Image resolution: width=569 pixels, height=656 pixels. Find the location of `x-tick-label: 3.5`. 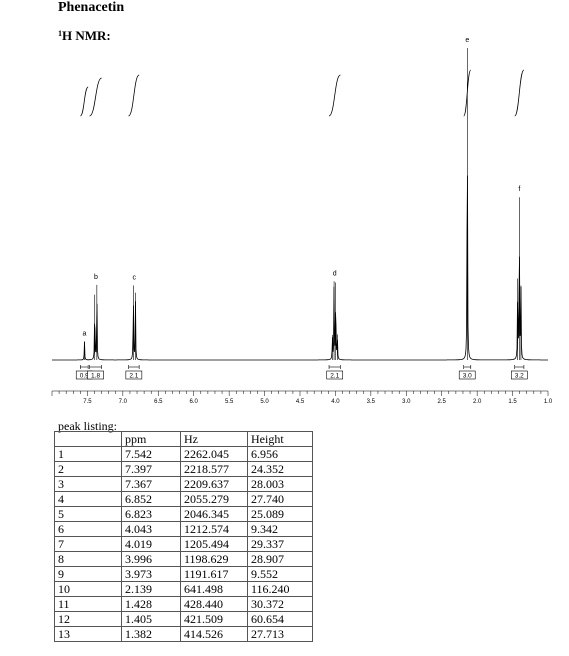

x-tick-label: 3.5 is located at coordinates (371, 402).